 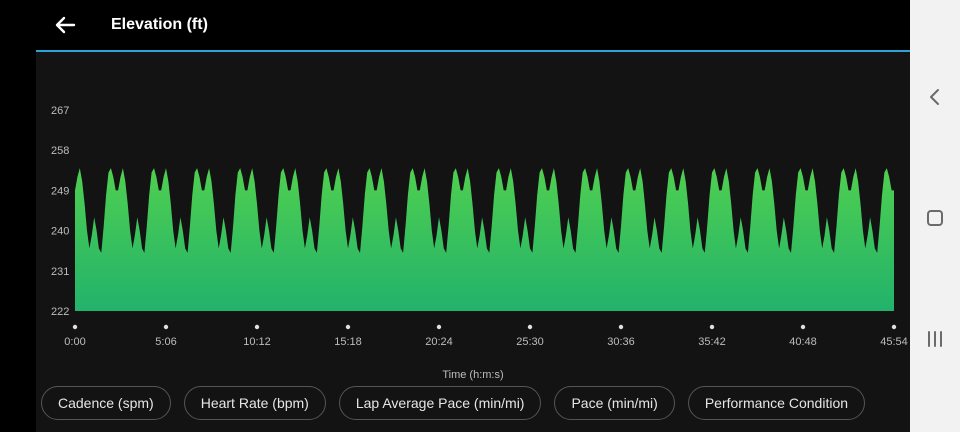 What do you see at coordinates (530, 342) in the screenshot?
I see `x-tick-label: 25:30` at bounding box center [530, 342].